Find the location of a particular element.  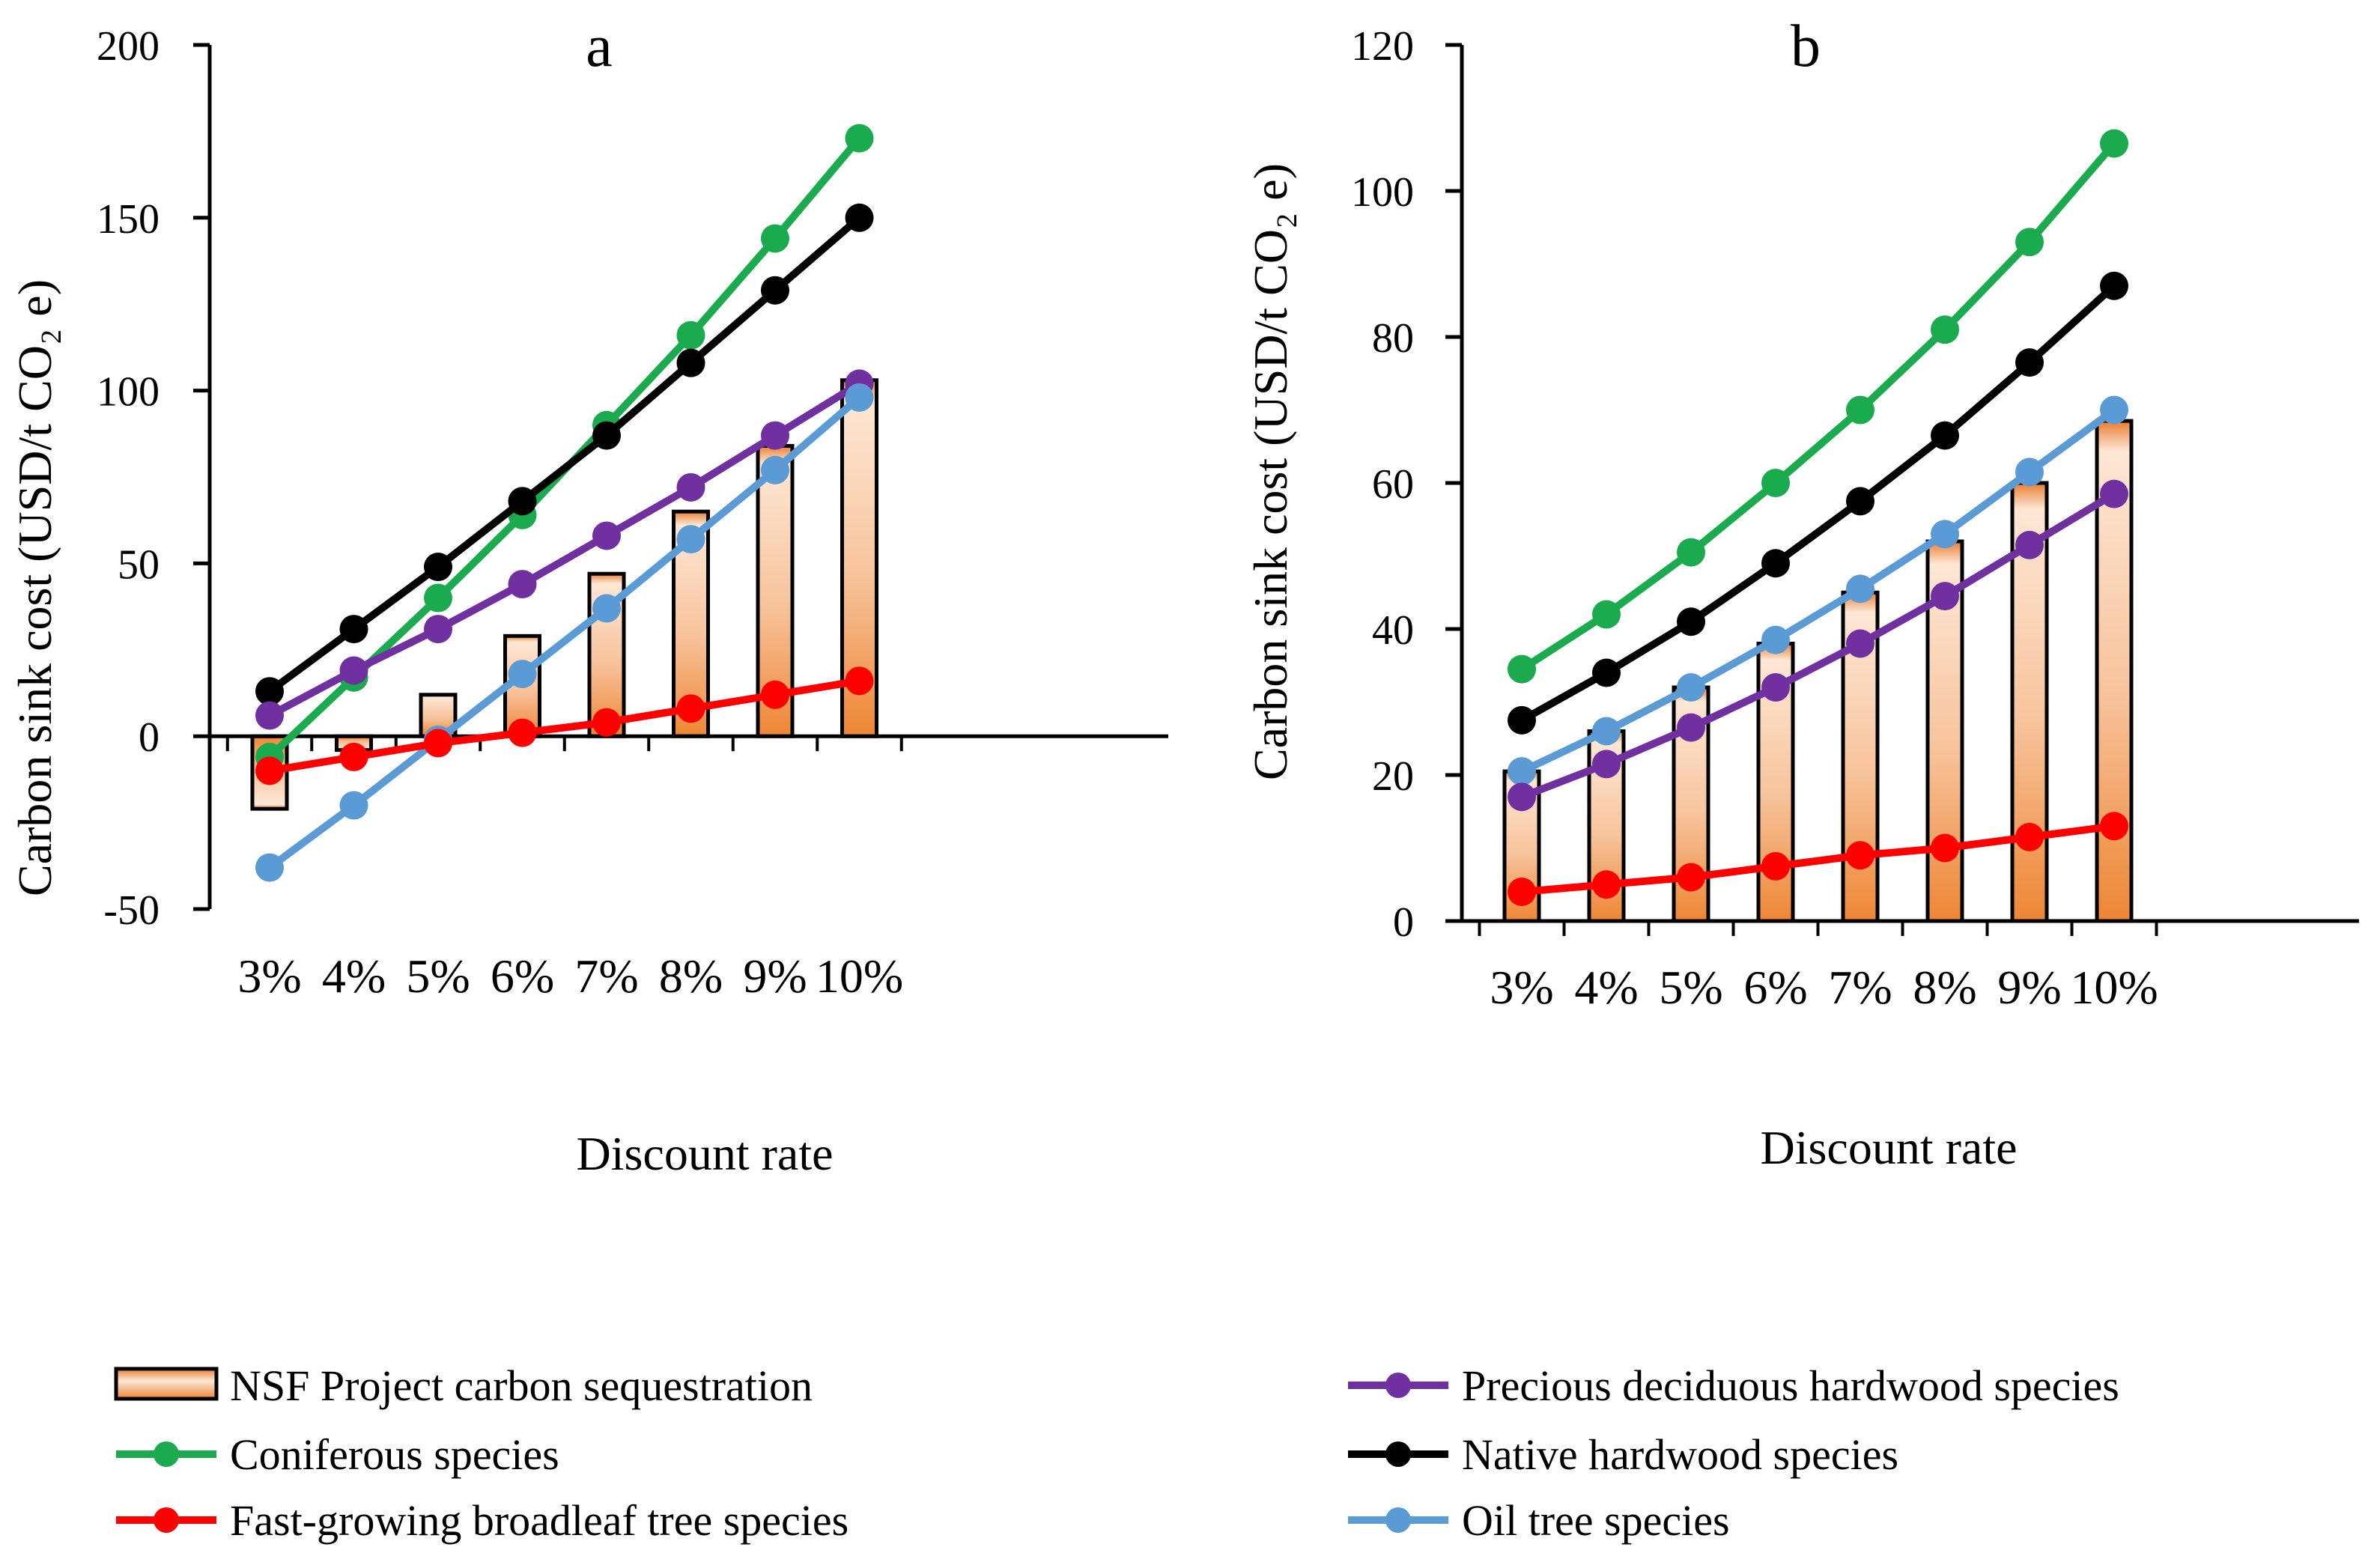

panel-b-title: b is located at coordinates (1806, 46).